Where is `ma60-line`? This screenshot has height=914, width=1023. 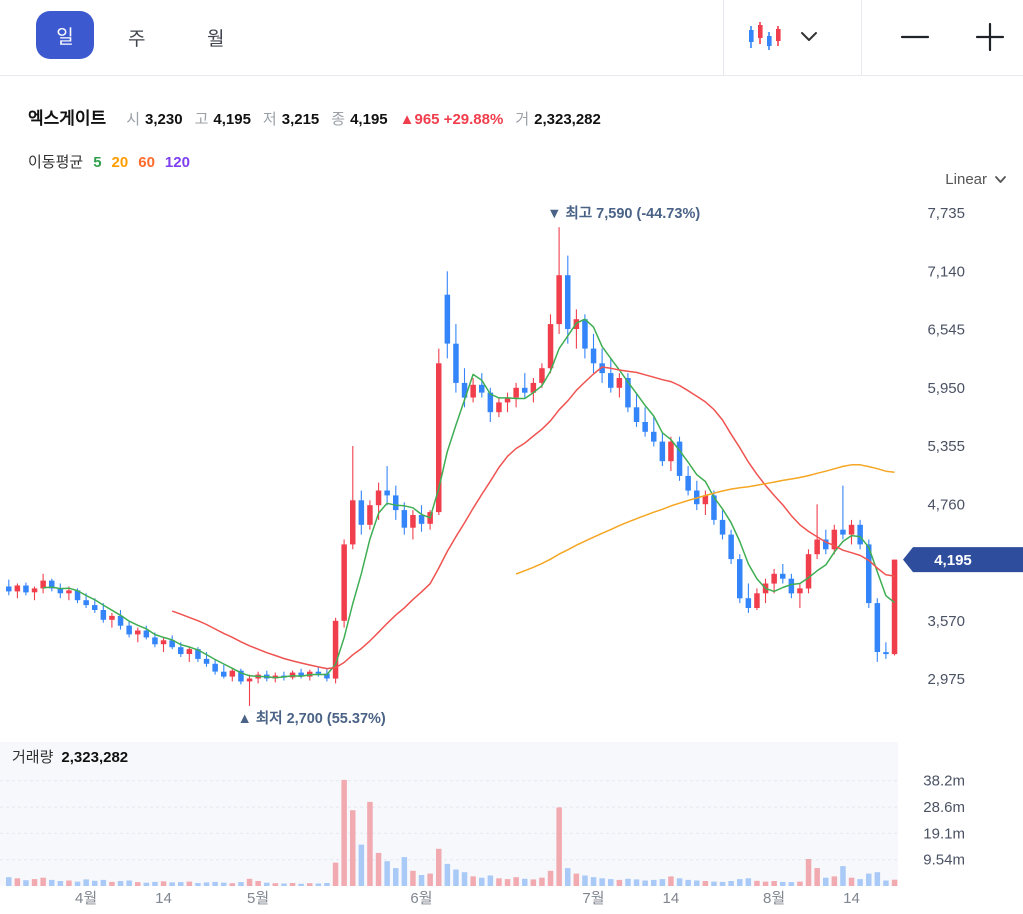 ma60-line is located at coordinates (705, 519).